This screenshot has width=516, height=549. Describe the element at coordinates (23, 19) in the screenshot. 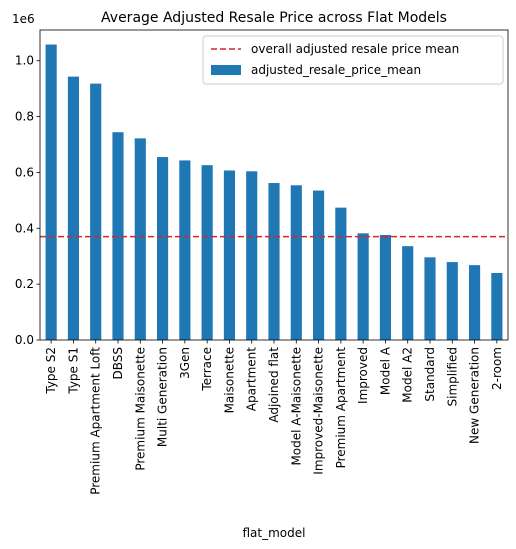

I see `y-axis-offset-label: 1e6` at that location.